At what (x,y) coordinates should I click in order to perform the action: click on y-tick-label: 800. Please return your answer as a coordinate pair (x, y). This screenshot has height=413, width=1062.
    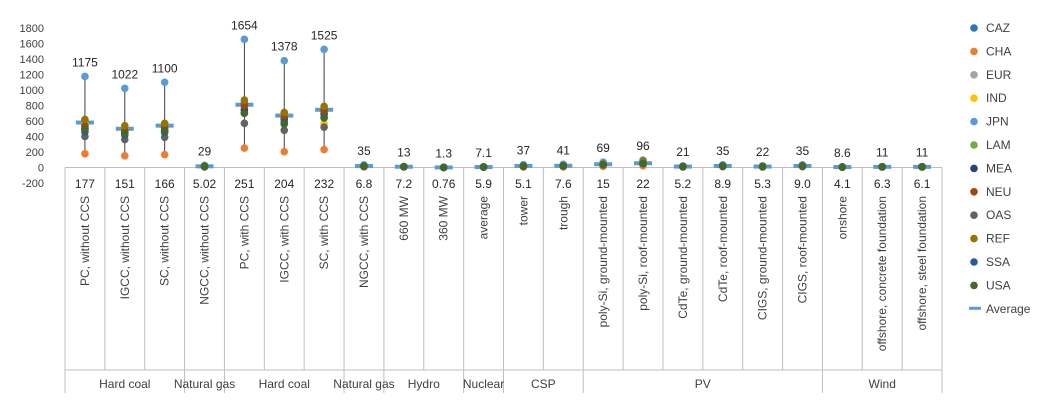
    Looking at the image, I should click on (35, 107).